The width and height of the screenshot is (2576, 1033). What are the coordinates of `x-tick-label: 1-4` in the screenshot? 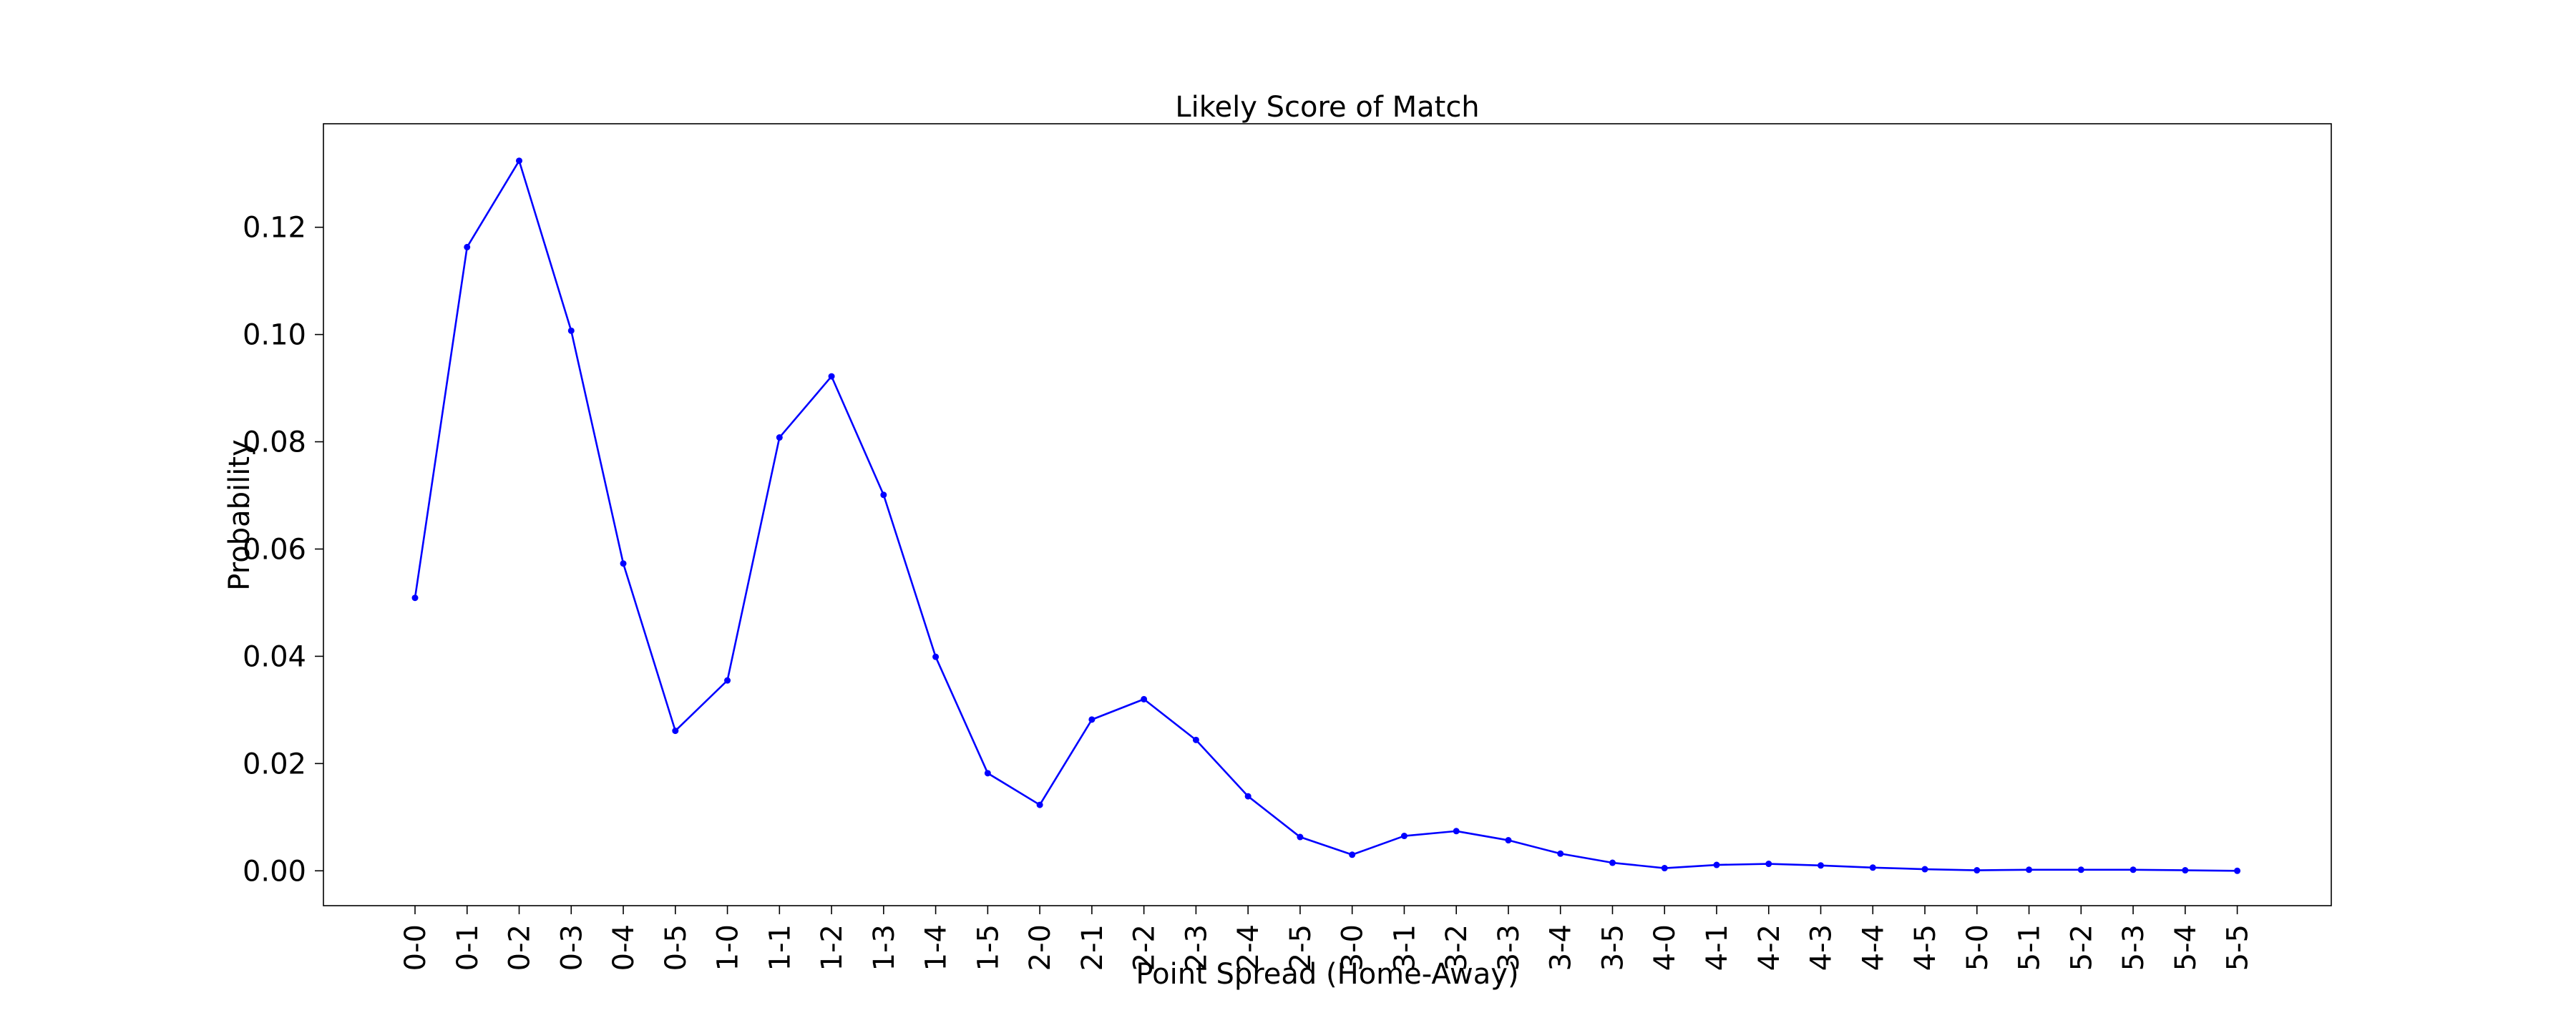 It's located at (936, 947).